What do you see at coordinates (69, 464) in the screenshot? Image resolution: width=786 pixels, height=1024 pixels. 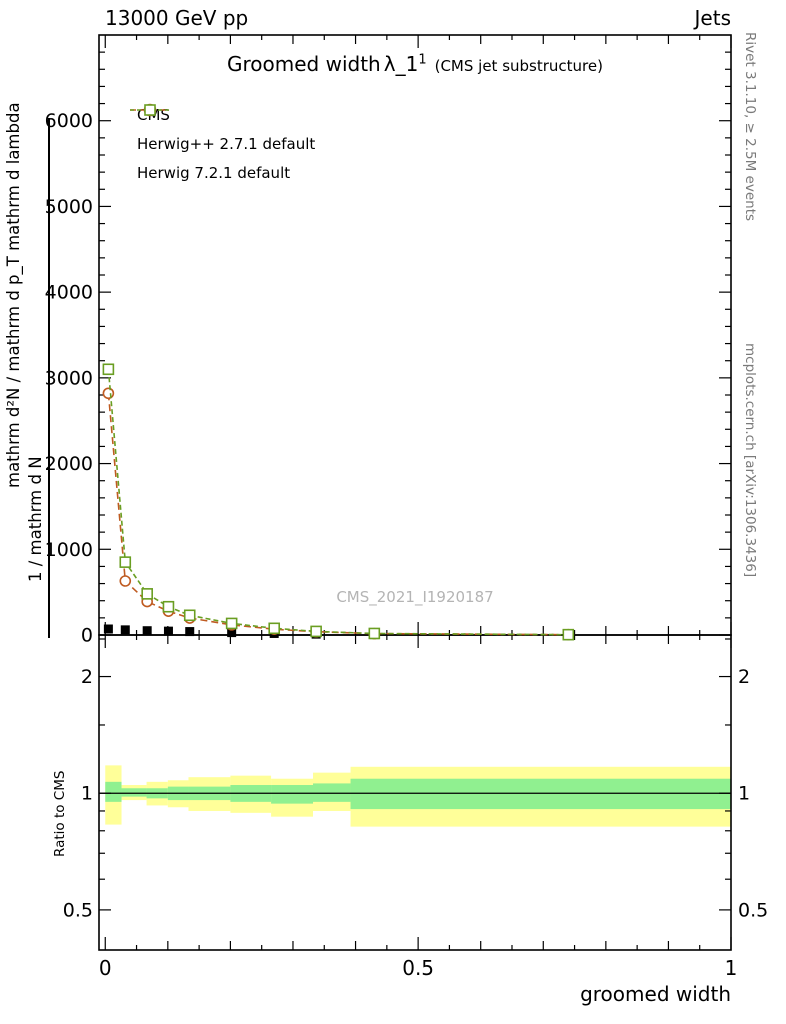 I see `svg-text: 2000` at bounding box center [69, 464].